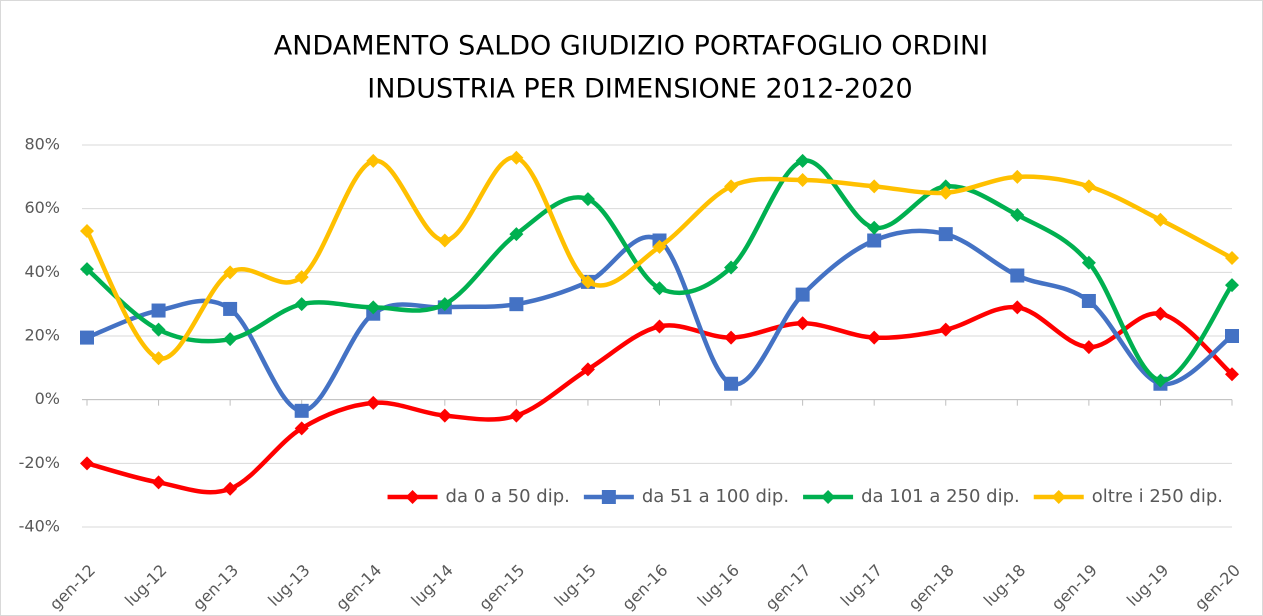 Image resolution: width=1263 pixels, height=616 pixels. I want to click on y-tick-label: 80%, so click(42, 144).